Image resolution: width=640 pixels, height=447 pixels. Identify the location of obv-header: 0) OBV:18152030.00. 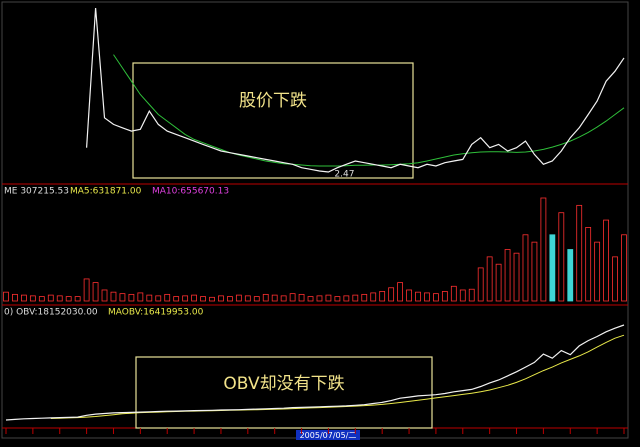
(51, 313).